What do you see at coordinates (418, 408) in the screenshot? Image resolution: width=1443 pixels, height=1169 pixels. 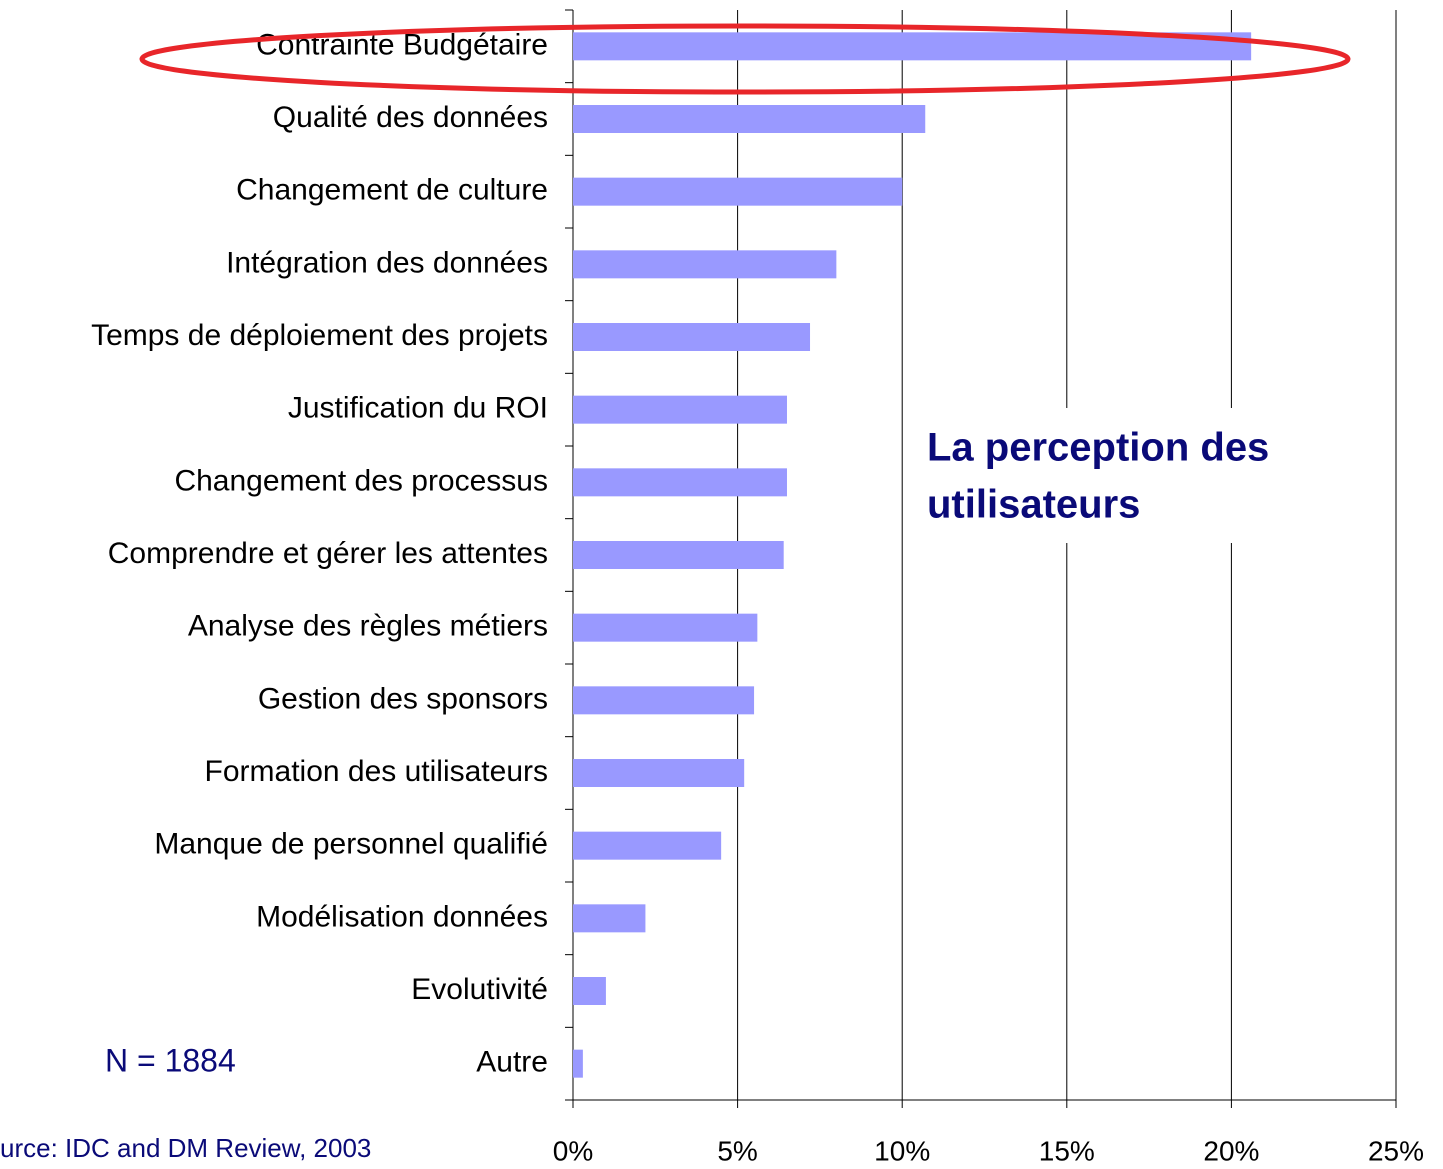 I see `y-tick-label: Justification du ROI` at bounding box center [418, 408].